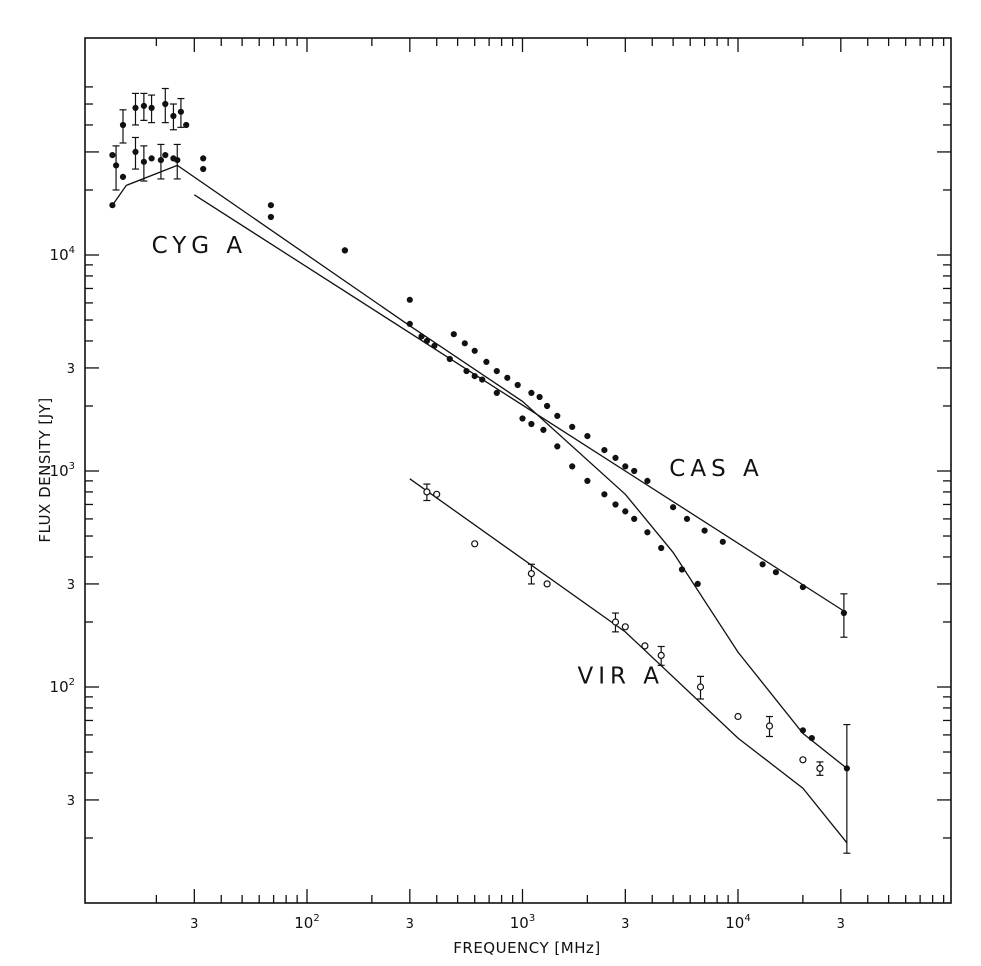  What do you see at coordinates (747, 918) in the screenshot?
I see `x-tick-label-exponent: 4` at bounding box center [747, 918].